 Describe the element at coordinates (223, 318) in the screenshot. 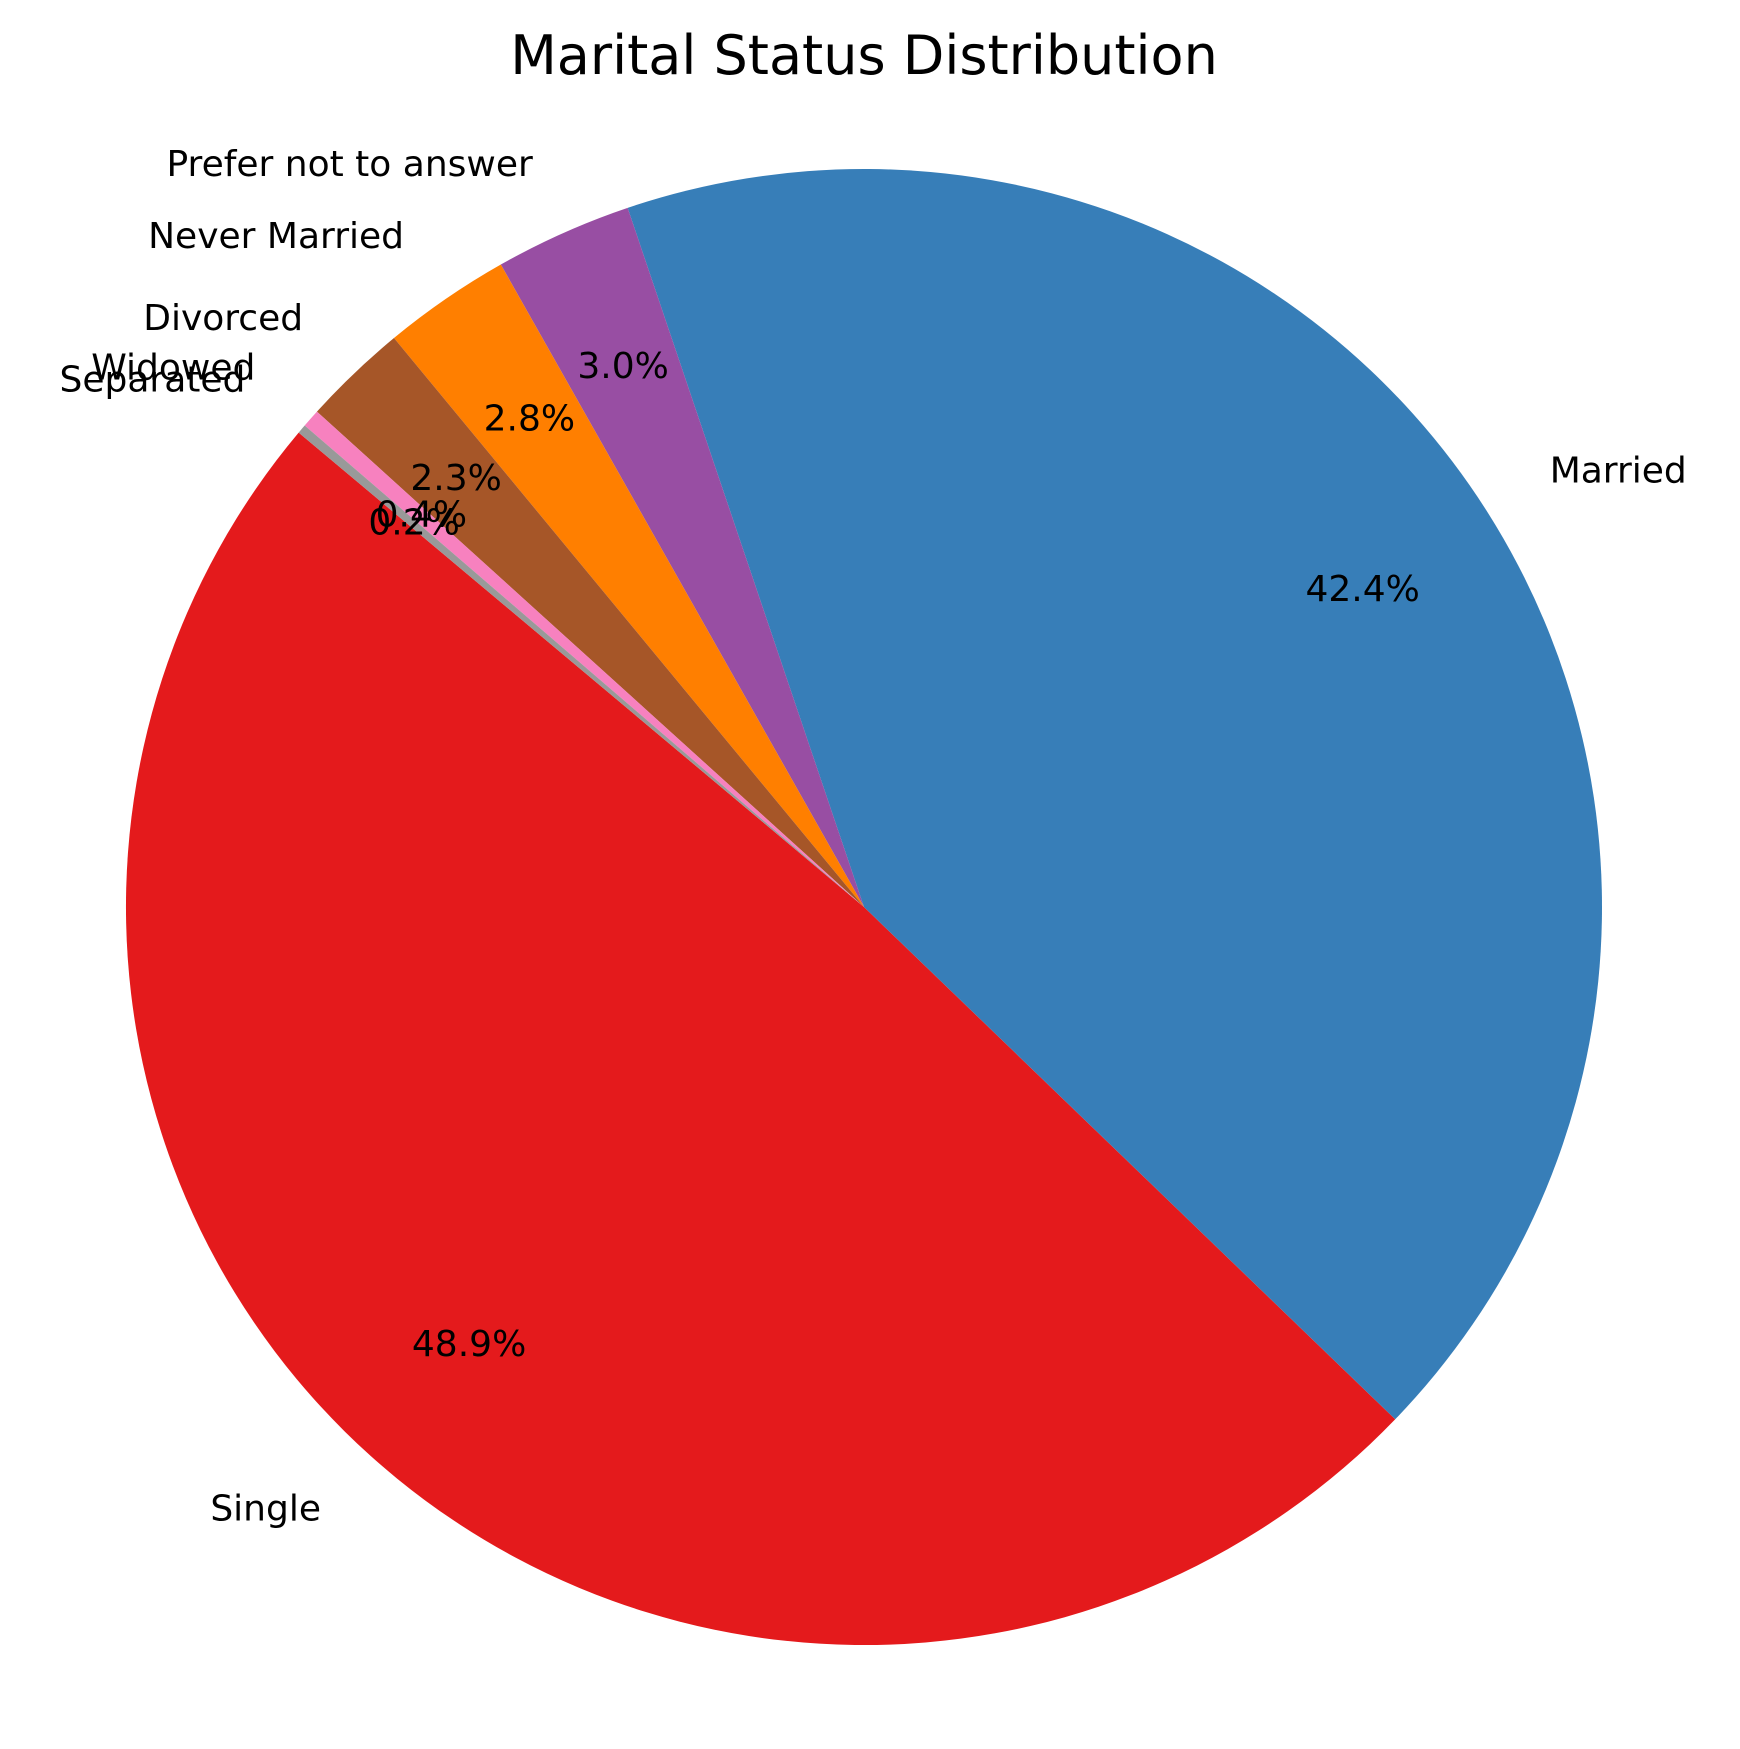

I see `slice-label-divorced: Divorced` at that location.